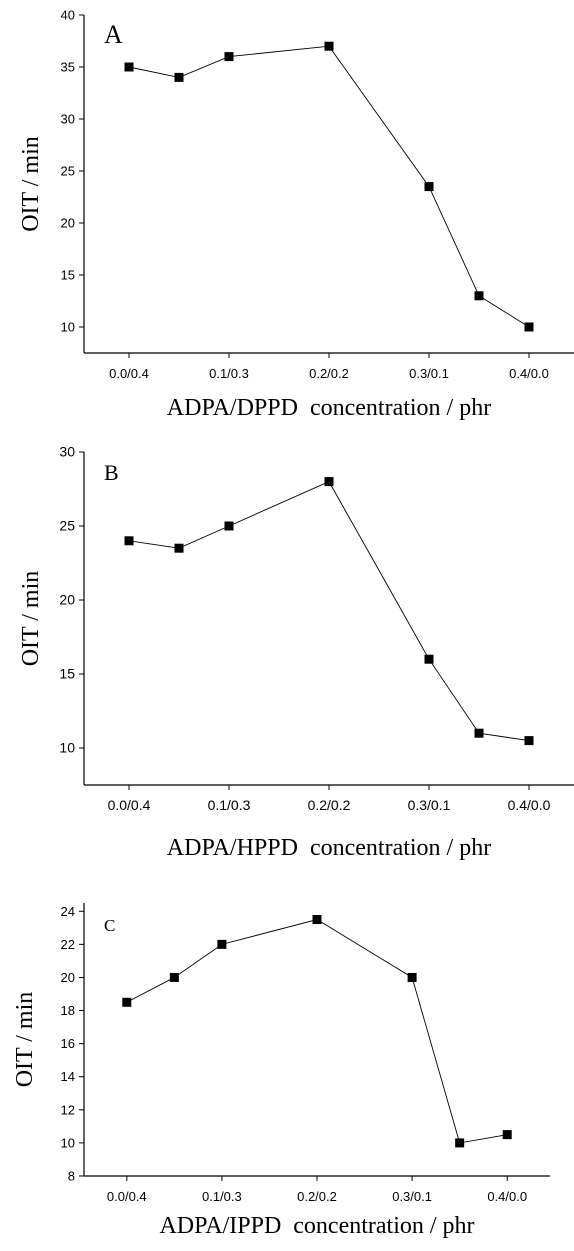  What do you see at coordinates (109, 925) in the screenshot?
I see `panel-label: C` at bounding box center [109, 925].